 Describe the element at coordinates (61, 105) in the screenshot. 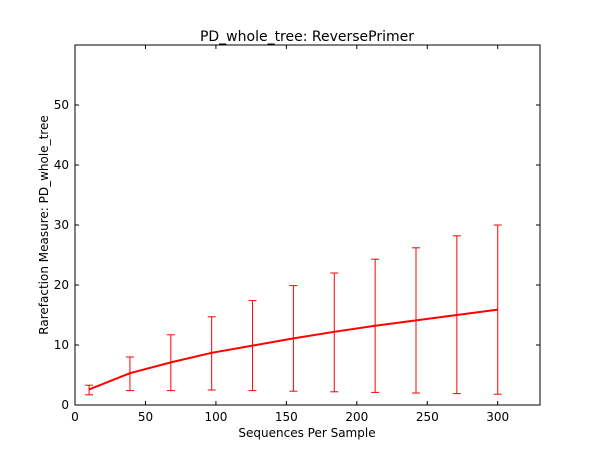

I see `y-tick-label: 50` at that location.